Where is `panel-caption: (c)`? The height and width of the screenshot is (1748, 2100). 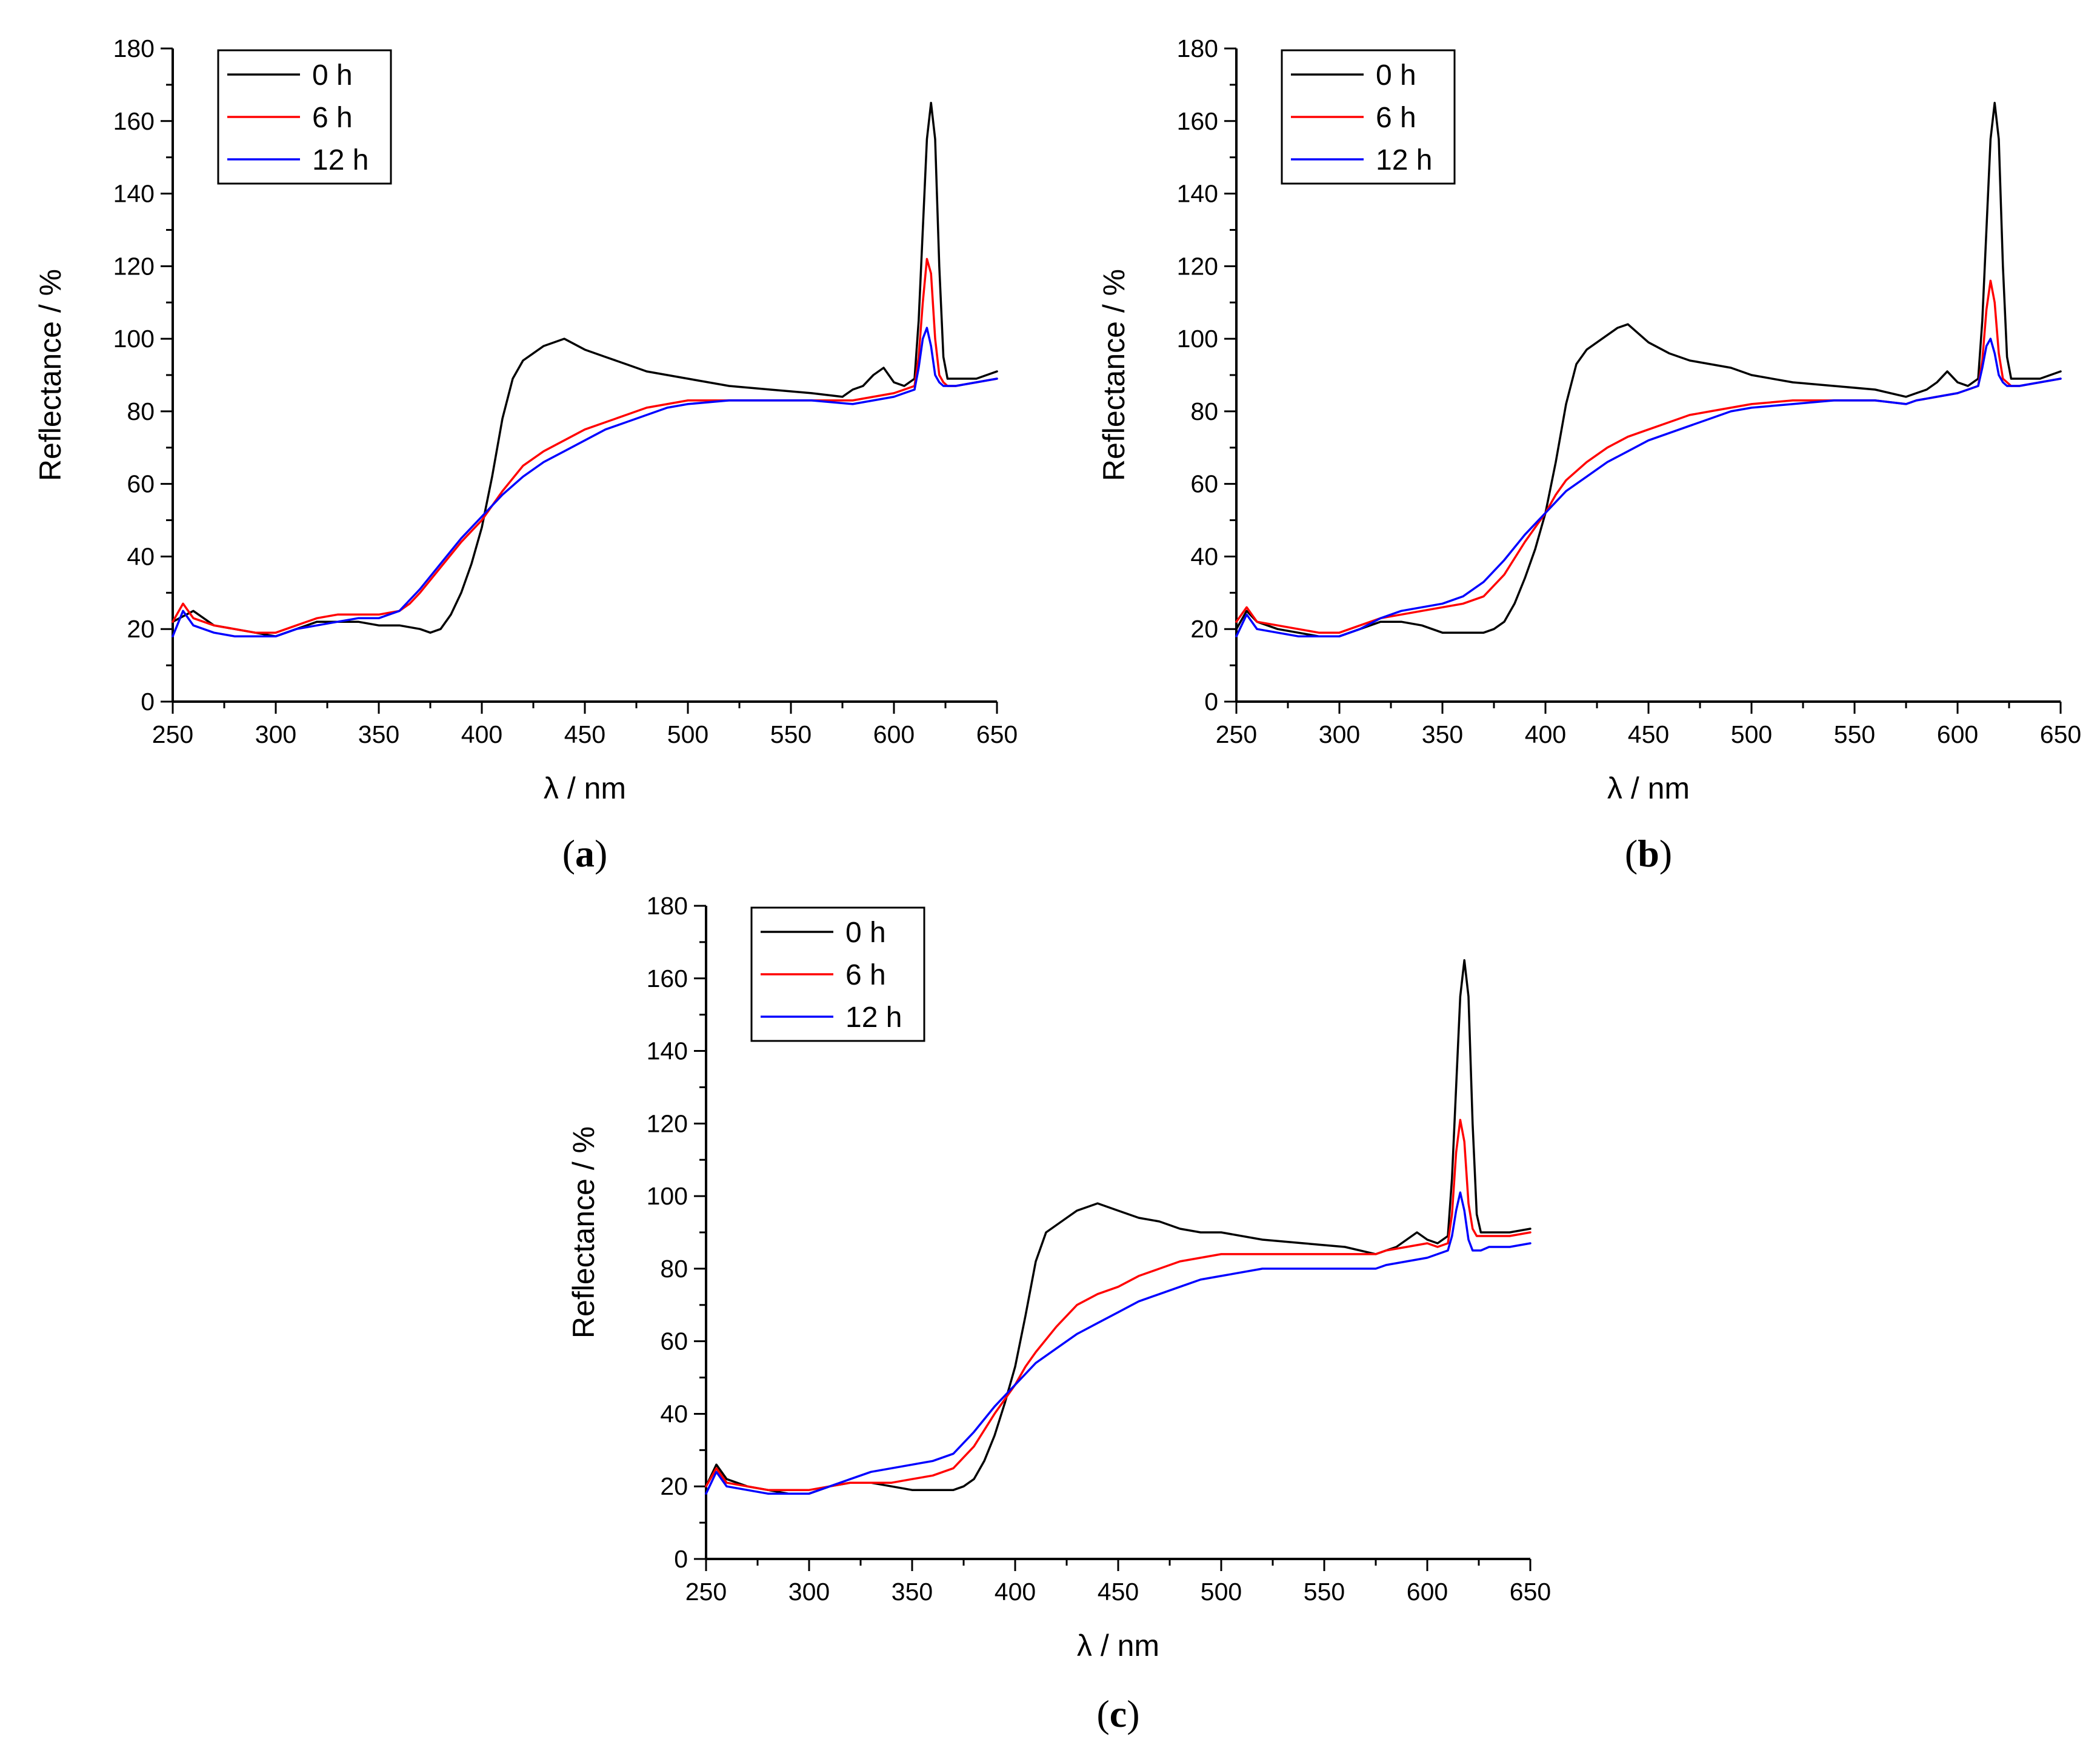
panel-caption: (c) is located at coordinates (1117, 1713).